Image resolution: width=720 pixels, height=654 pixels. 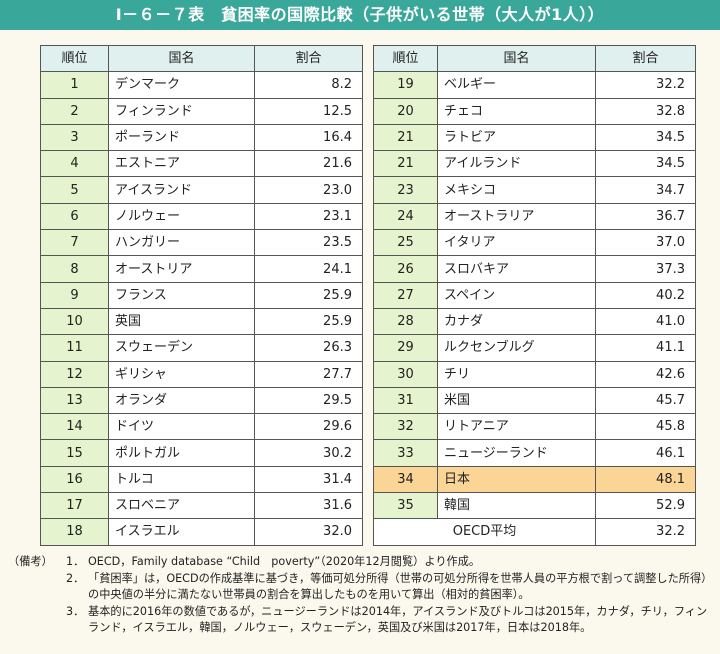 I want to click on rate-cell: 31.4, so click(x=308, y=479).